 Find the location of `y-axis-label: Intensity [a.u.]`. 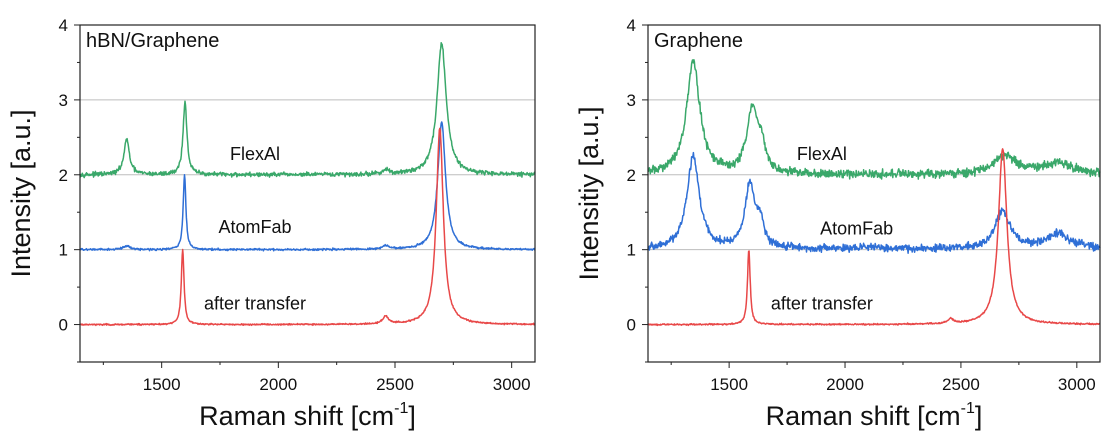

y-axis-label: Intensity [a.u.] is located at coordinates (21, 193).